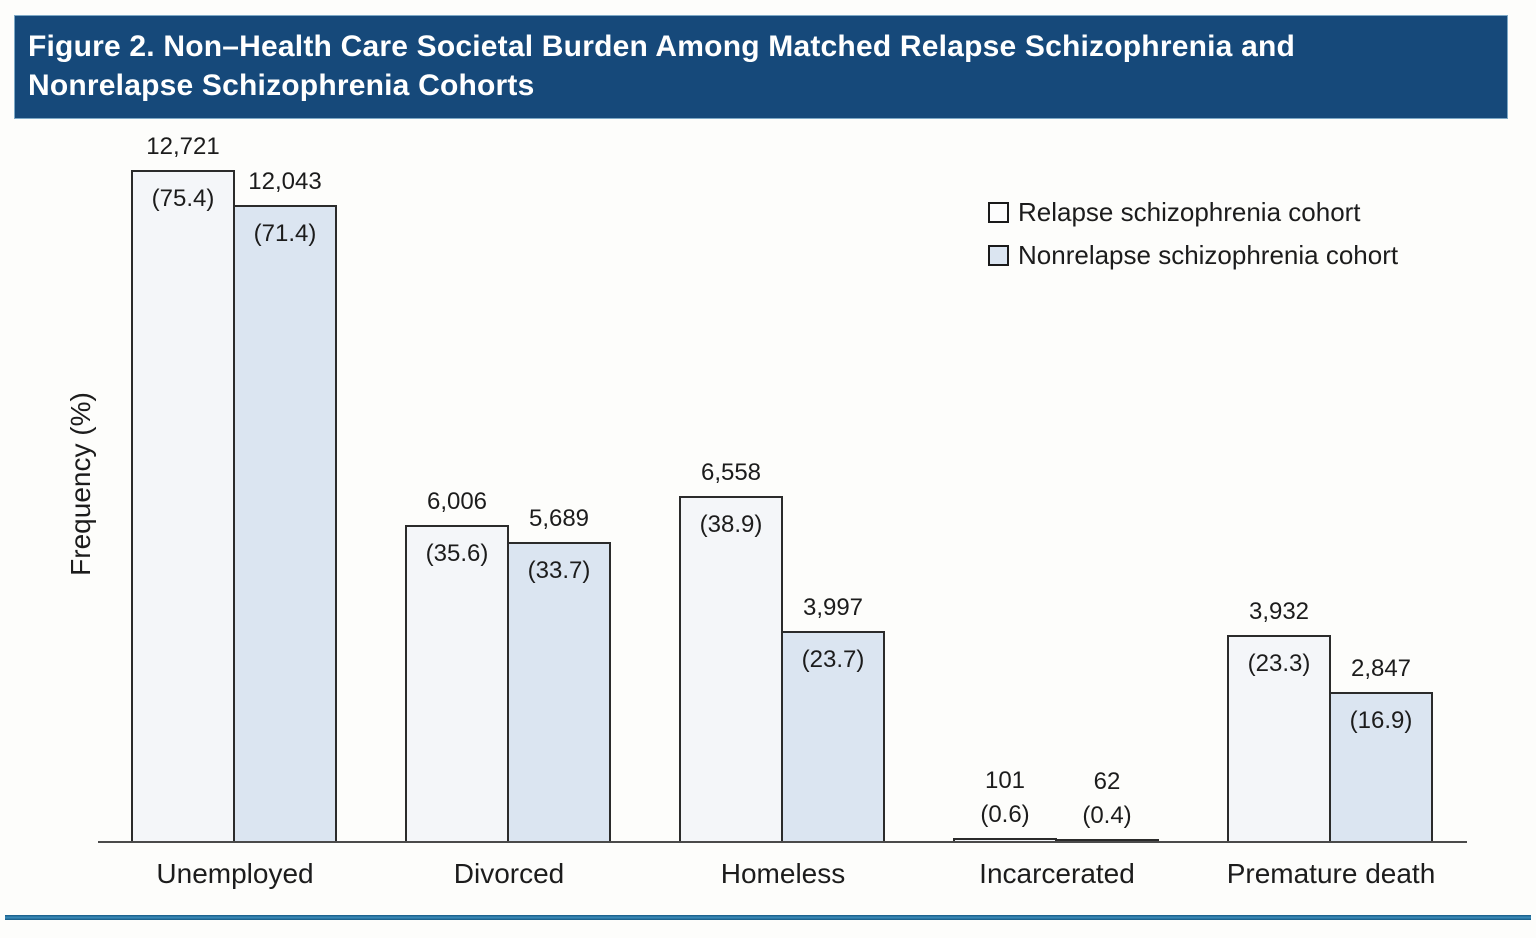  Describe the element at coordinates (285, 524) in the screenshot. I see `bar-nonrelapse-unemployed` at that location.